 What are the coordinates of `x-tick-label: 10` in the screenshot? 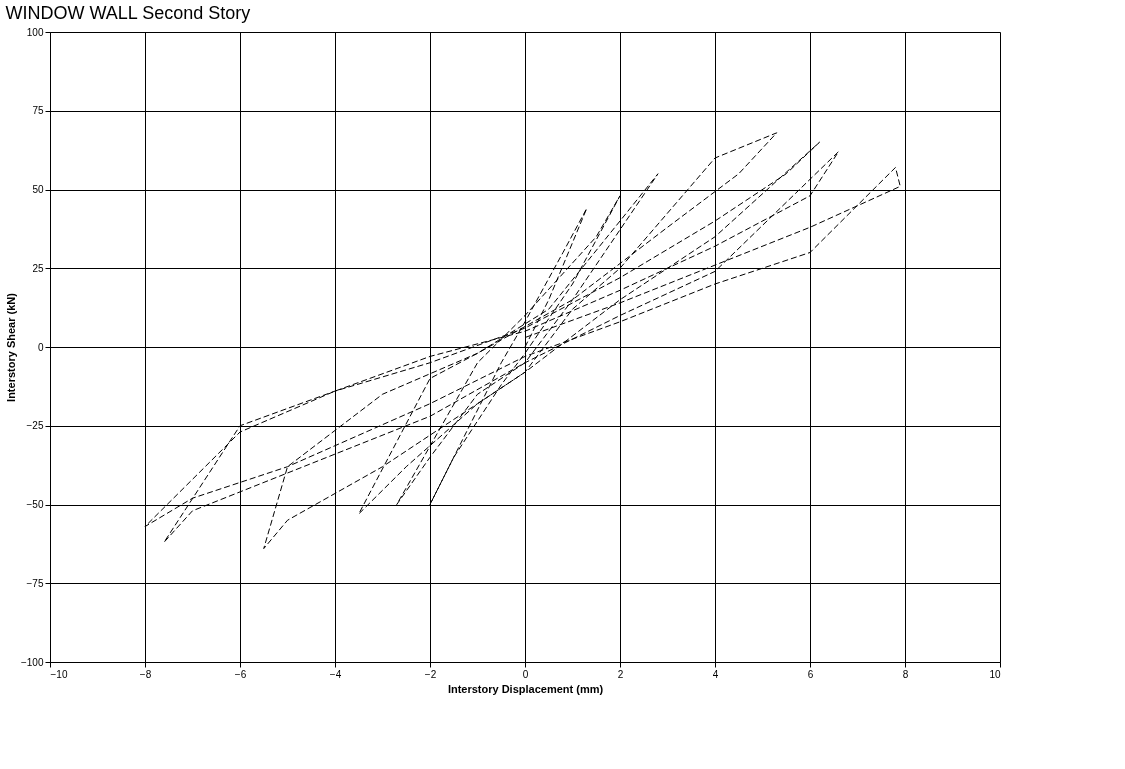 It's located at (995, 674).